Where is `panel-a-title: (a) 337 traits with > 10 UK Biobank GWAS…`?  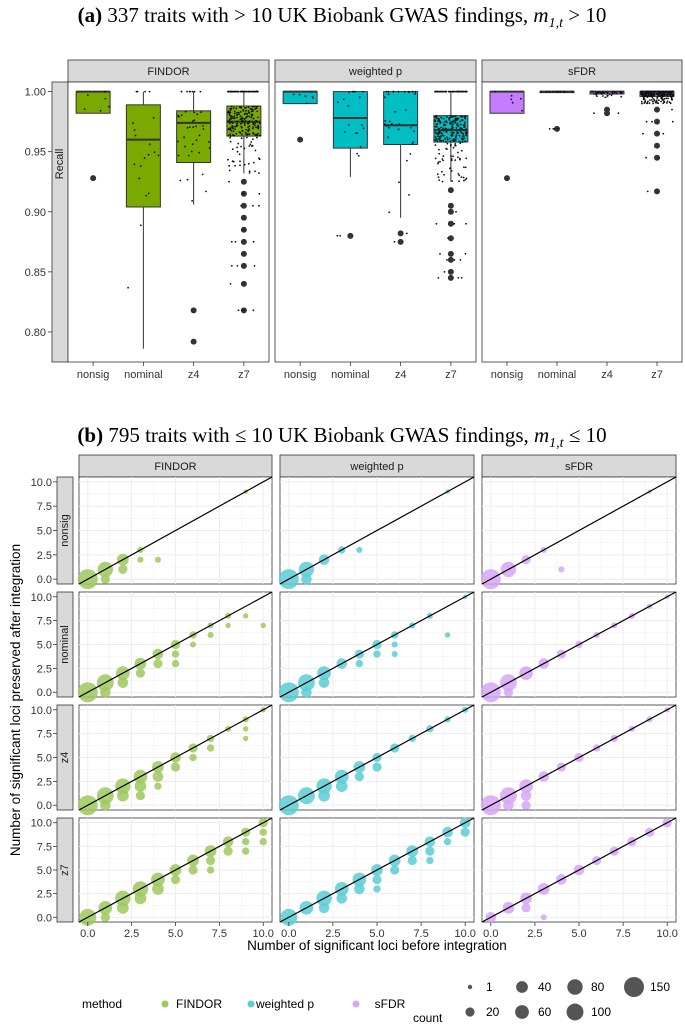 panel-a-title: (a) 337 traits with > 10 UK Biobank GWAS… is located at coordinates (342, 17).